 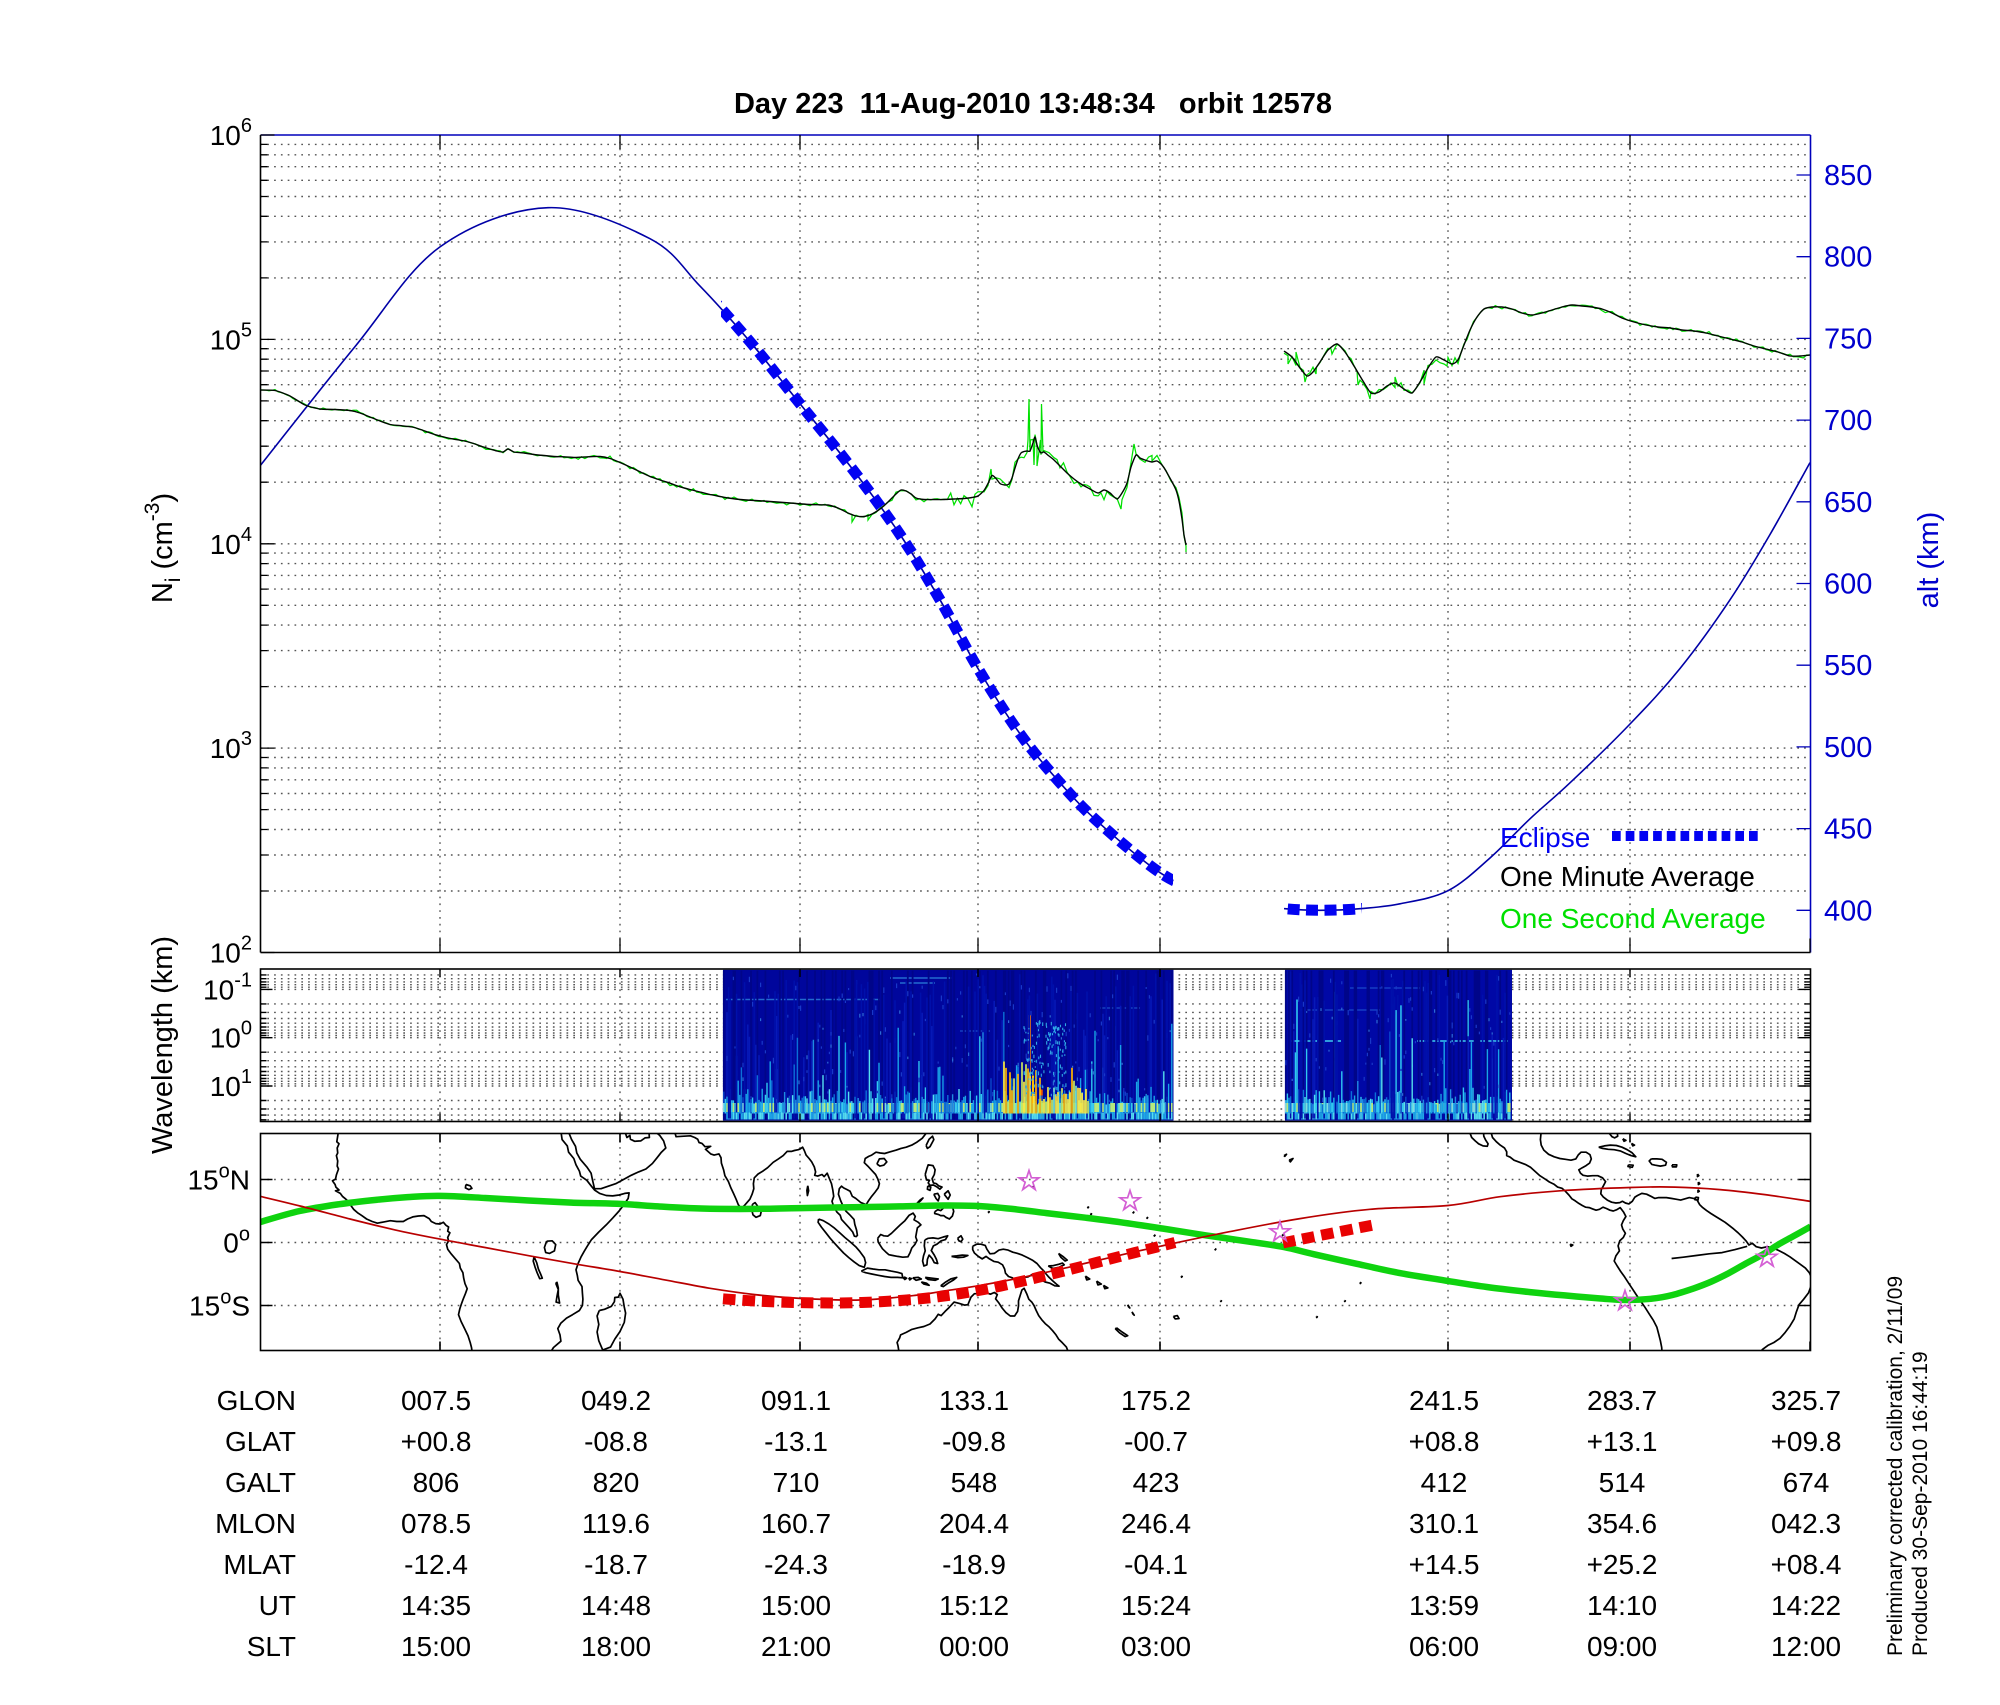 I want to click on svg-text: 15:24, so click(x=1156, y=1605).